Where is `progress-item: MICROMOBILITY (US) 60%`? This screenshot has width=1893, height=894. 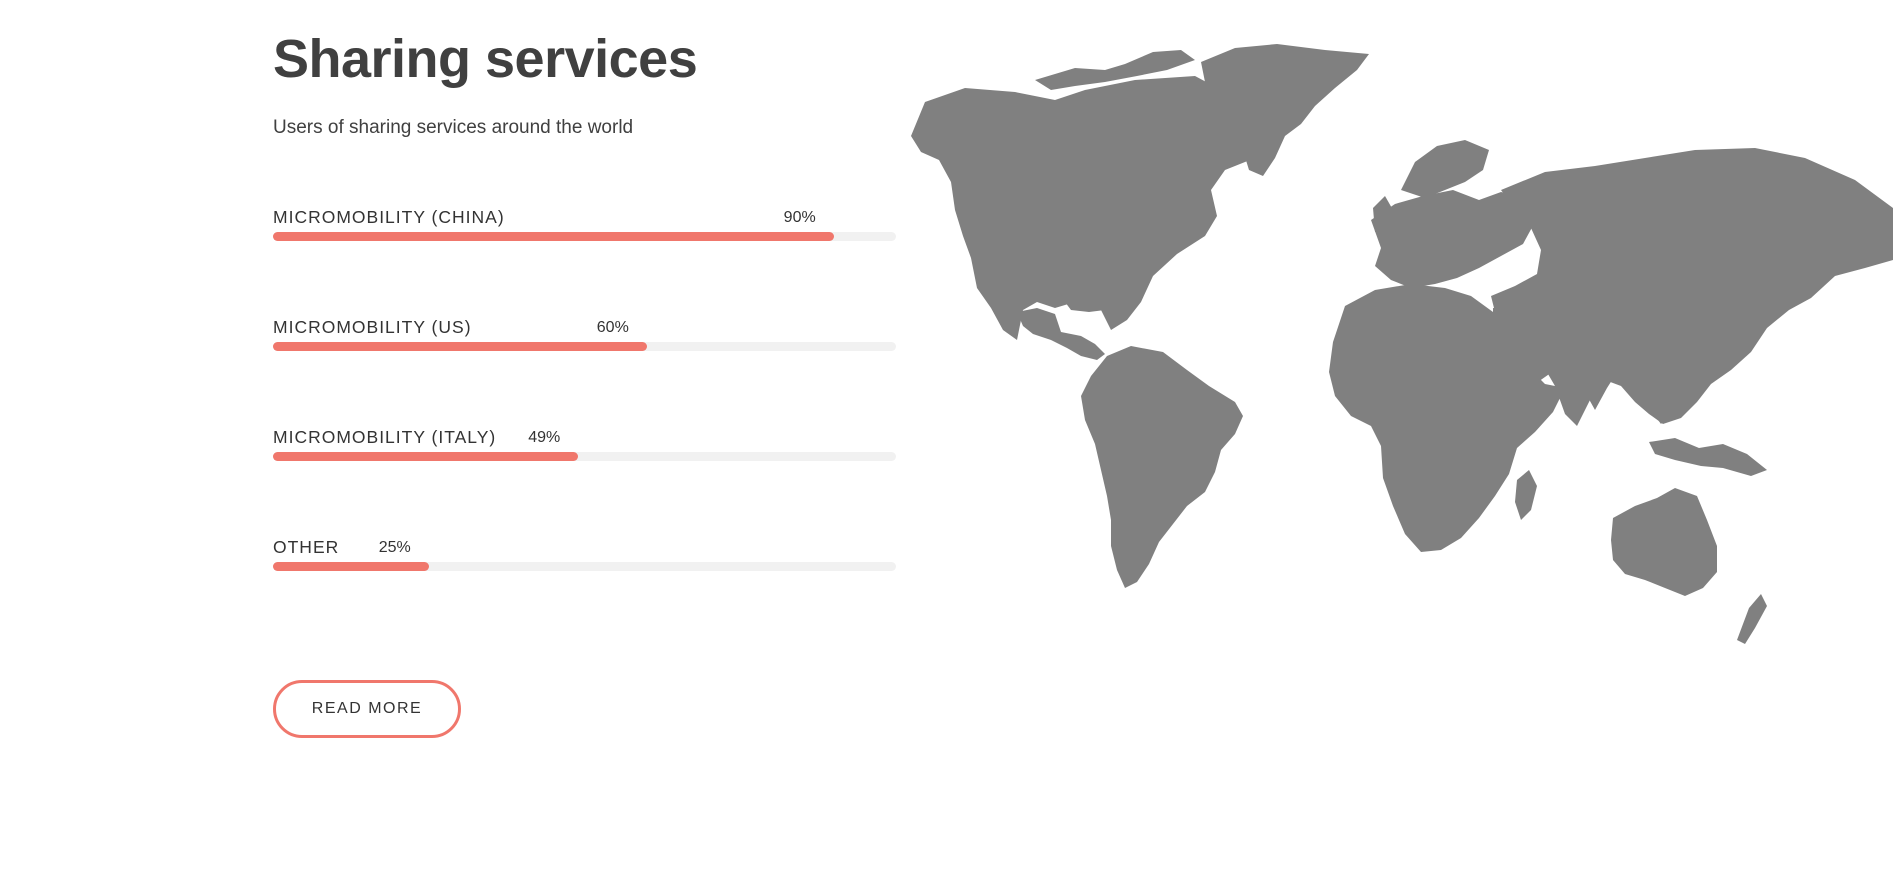
progress-item: MICROMOBILITY (US) 60% is located at coordinates (584, 371).